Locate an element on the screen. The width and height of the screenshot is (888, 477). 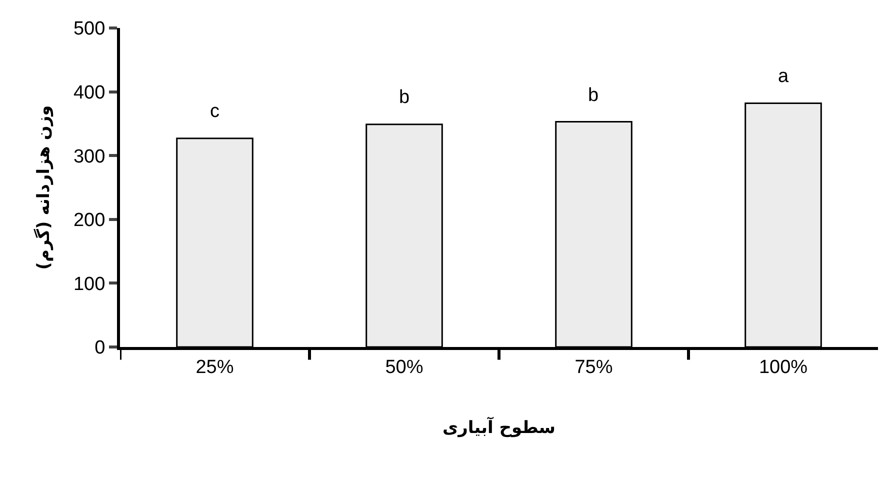
y-tick-label: 0 is located at coordinates (100, 348).